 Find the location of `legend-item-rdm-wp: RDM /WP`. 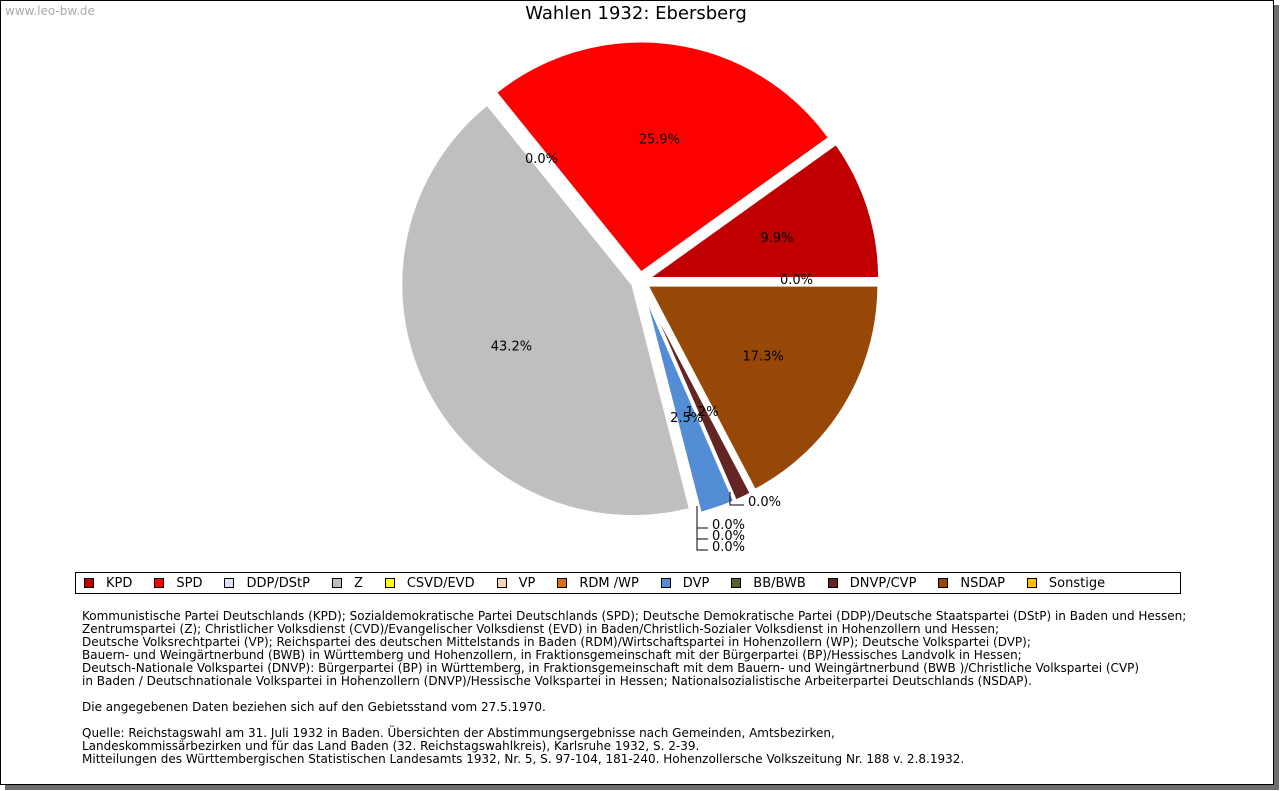

legend-item-rdm-wp: RDM /WP is located at coordinates (598, 583).